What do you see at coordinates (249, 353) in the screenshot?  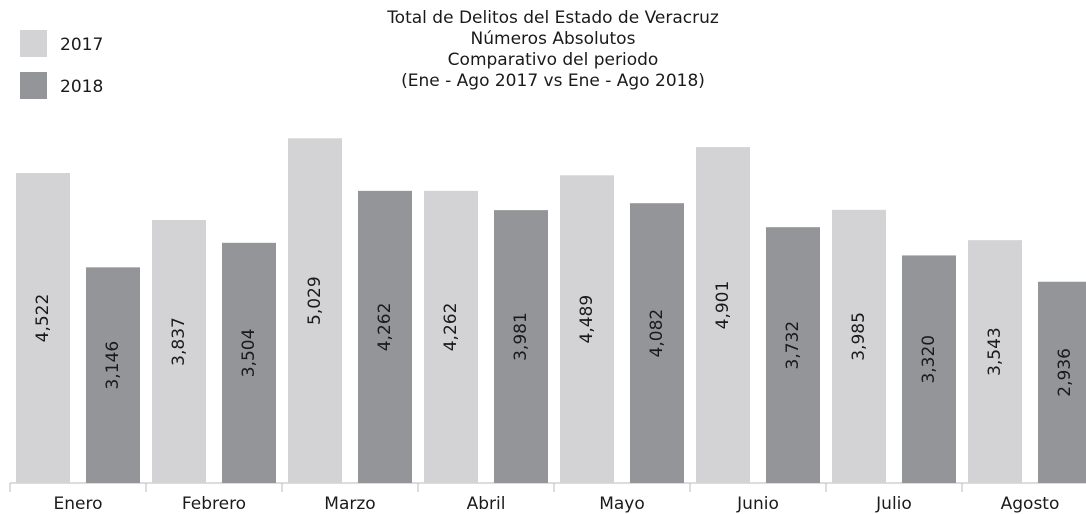 I see `value-label: 3,504` at bounding box center [249, 353].